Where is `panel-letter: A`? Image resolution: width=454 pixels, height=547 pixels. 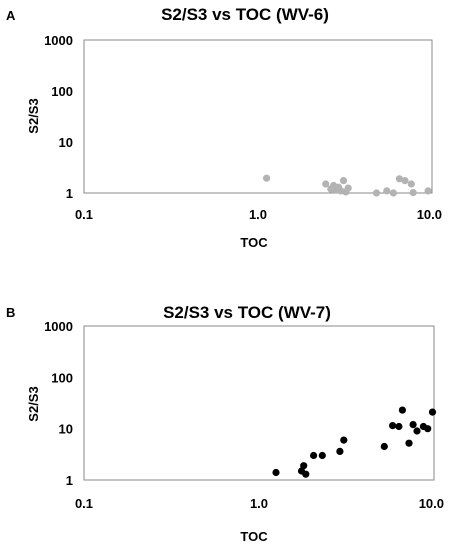
panel-letter: A is located at coordinates (11, 15).